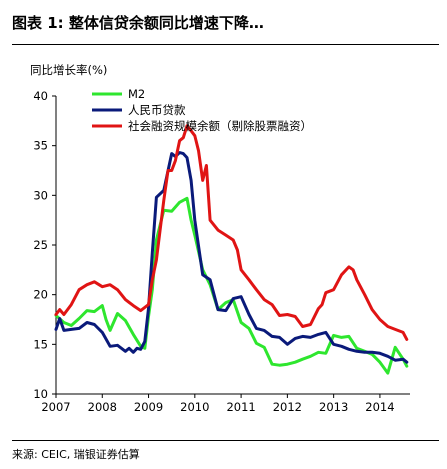  What do you see at coordinates (40, 96) in the screenshot?
I see `y-tick-label: 40` at bounding box center [40, 96].